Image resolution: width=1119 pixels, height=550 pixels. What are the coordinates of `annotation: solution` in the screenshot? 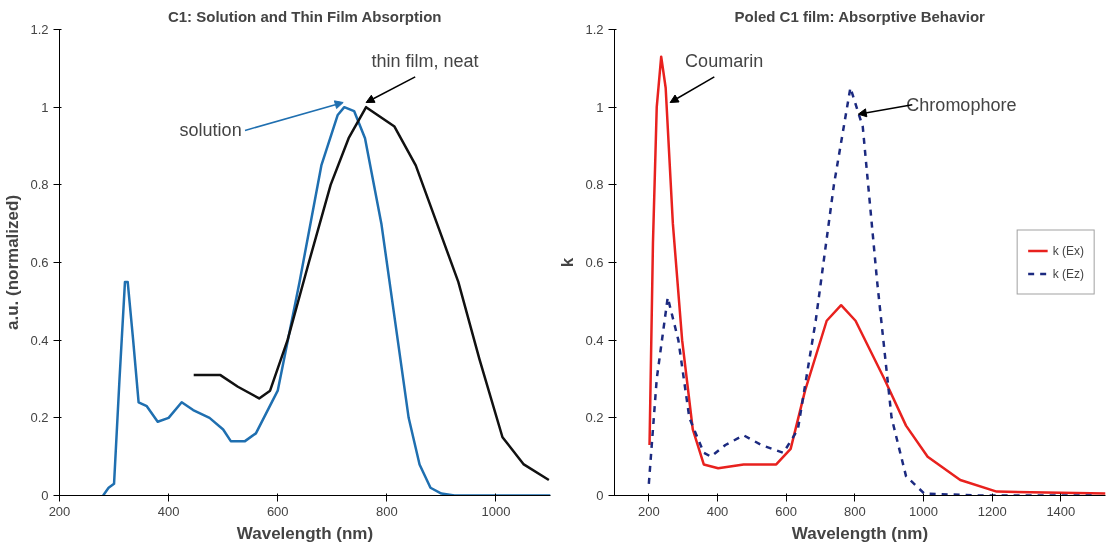 It's located at (210, 130).